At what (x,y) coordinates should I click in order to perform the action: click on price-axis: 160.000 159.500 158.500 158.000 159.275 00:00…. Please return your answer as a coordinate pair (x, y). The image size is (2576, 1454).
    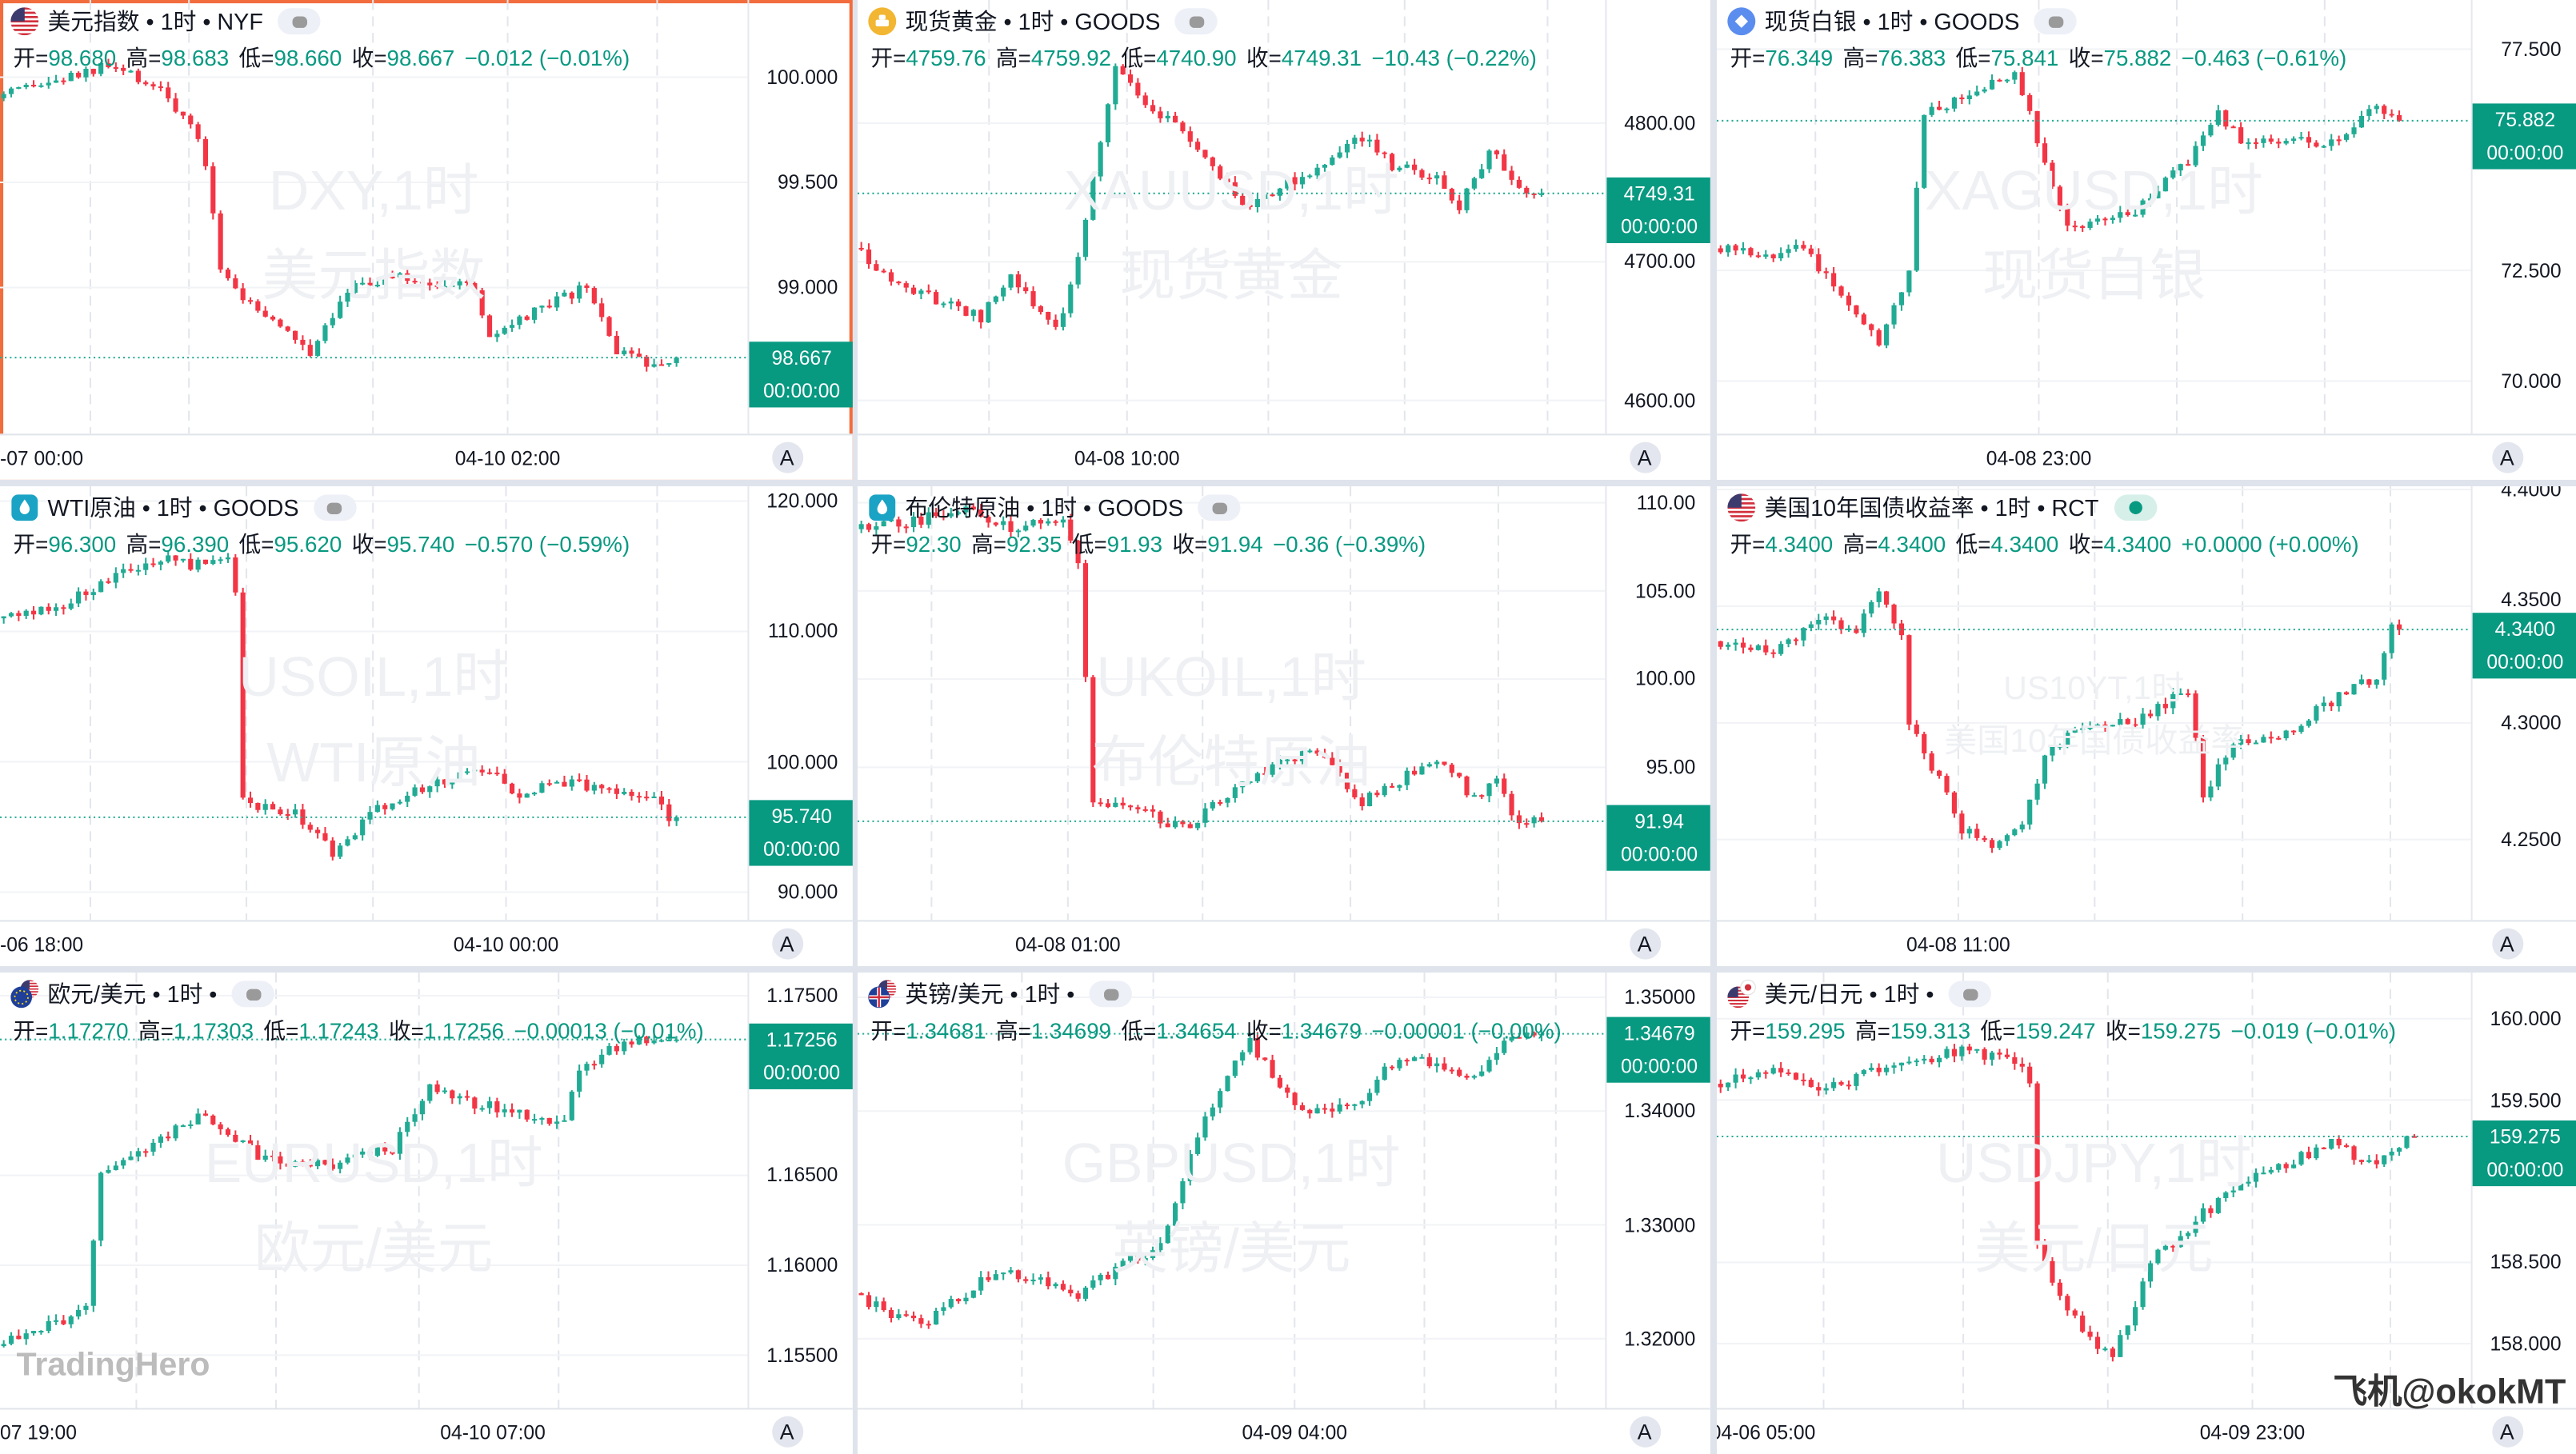
    Looking at the image, I should click on (2523, 1190).